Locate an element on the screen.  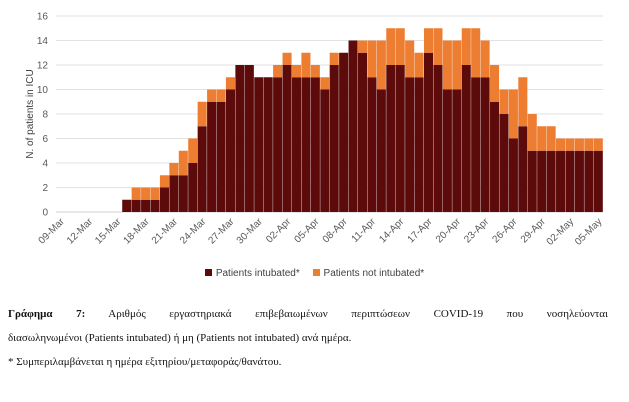
legend-swatch-not-intubated is located at coordinates (316, 272).